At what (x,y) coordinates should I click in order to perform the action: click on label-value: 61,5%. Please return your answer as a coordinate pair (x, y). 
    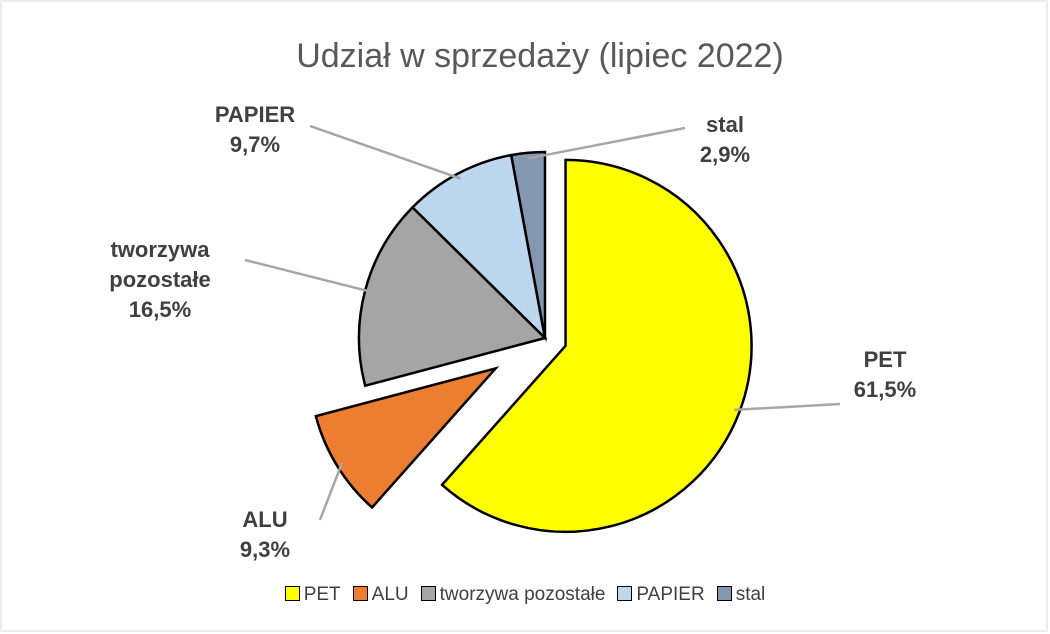
    Looking at the image, I should click on (885, 389).